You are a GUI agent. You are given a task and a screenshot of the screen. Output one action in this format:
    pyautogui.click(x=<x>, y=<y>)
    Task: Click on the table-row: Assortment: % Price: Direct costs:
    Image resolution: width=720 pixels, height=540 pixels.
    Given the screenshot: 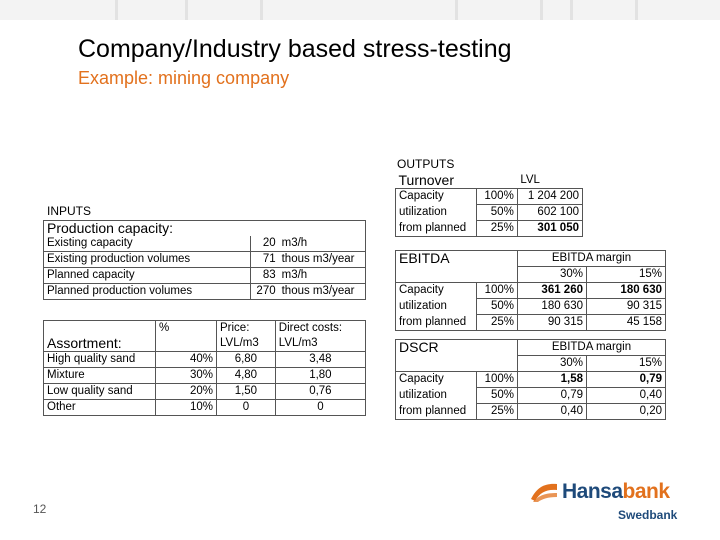 What is the action you would take?
    pyautogui.click(x=205, y=336)
    